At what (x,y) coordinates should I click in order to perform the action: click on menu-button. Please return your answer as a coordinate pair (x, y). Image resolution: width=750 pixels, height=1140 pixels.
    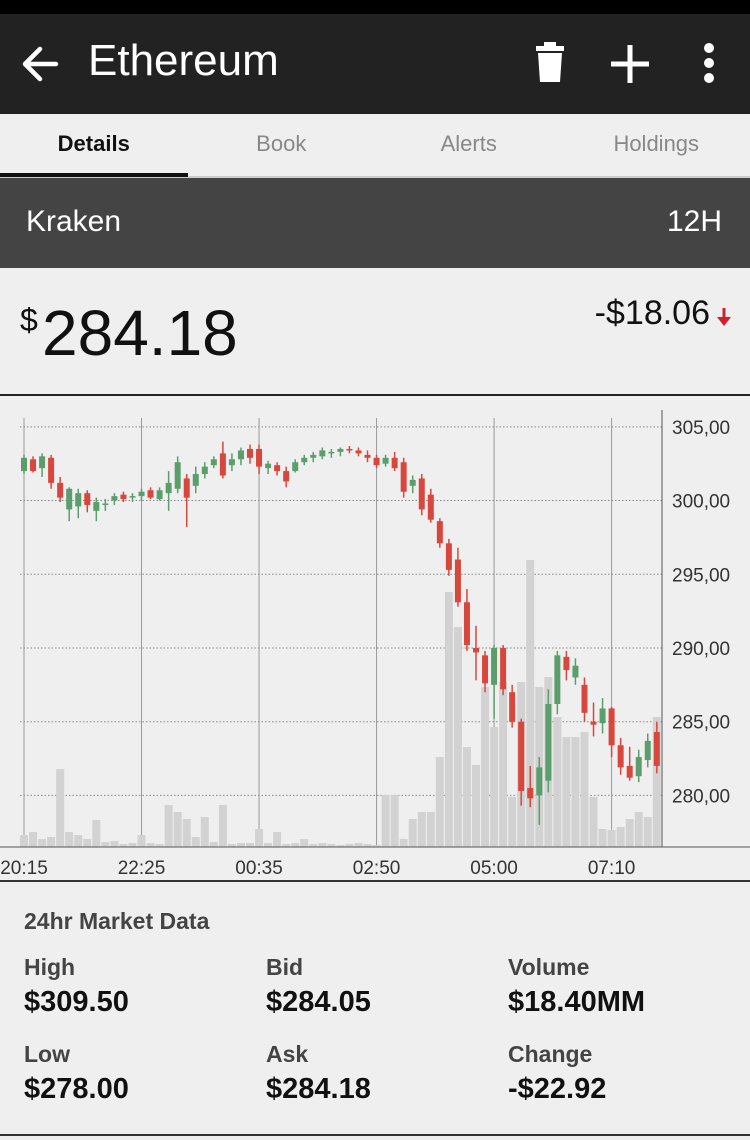
    Looking at the image, I should click on (709, 65).